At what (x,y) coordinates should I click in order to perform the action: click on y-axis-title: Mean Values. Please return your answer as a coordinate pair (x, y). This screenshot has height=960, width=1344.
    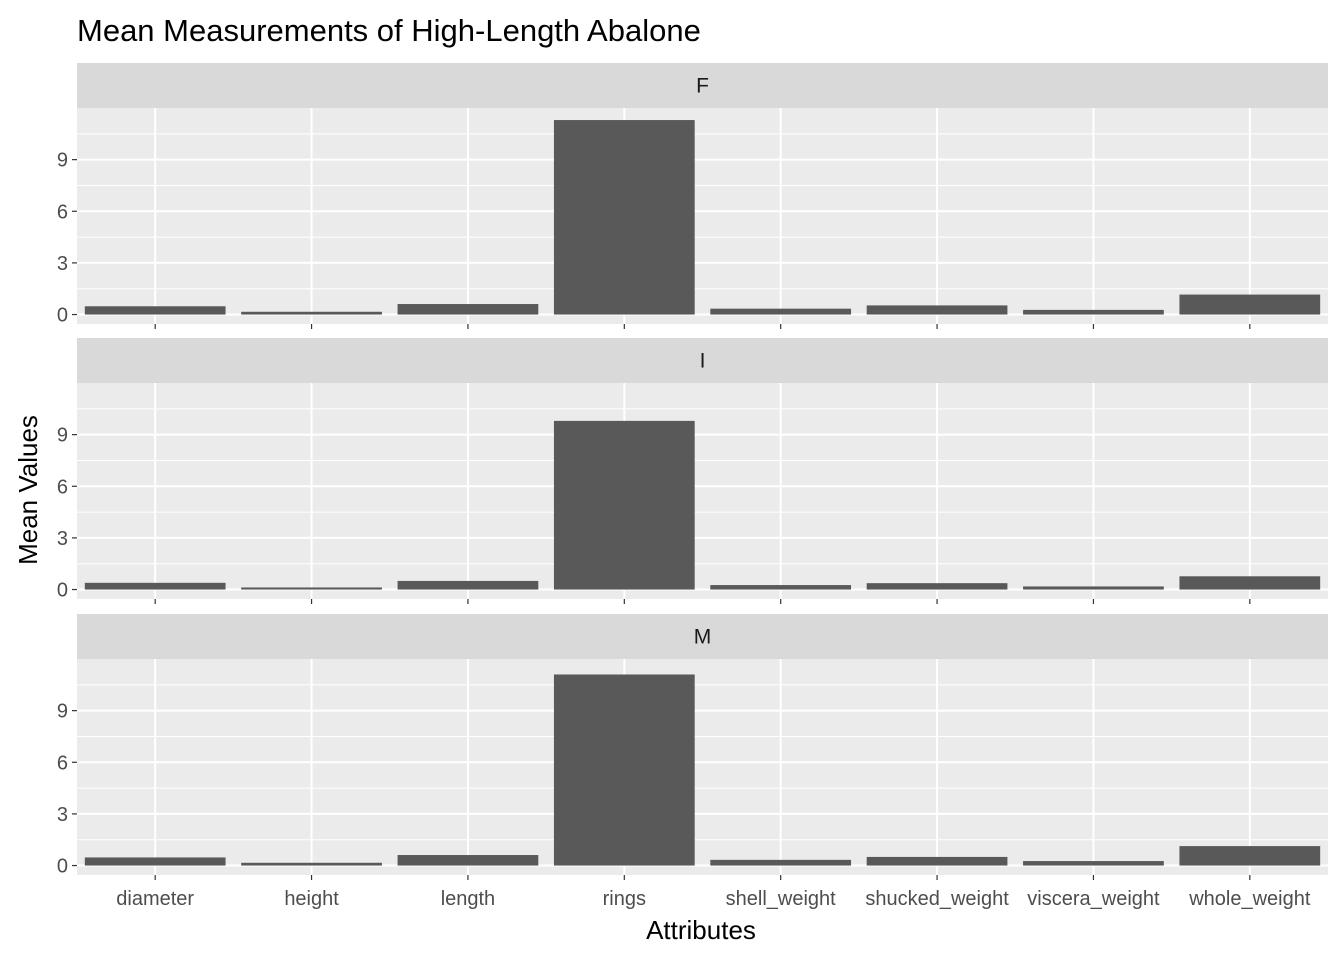
    Looking at the image, I should click on (28, 490).